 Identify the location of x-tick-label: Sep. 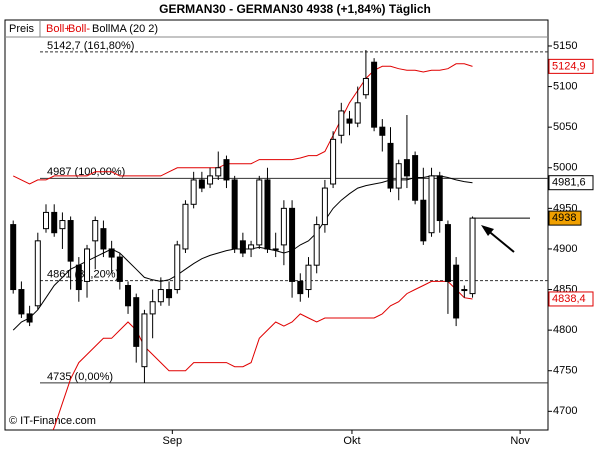
(173, 441).